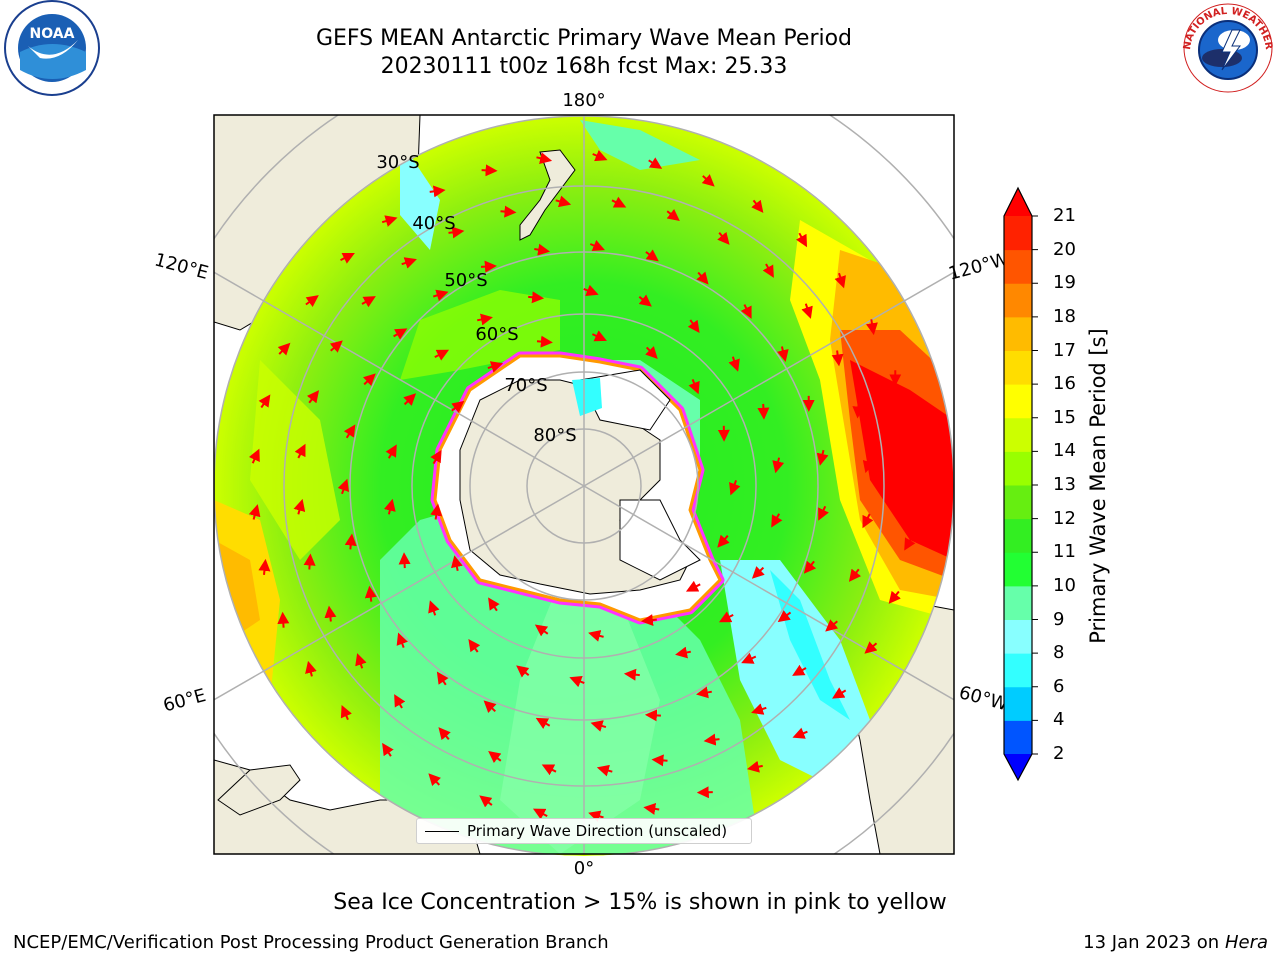  Describe the element at coordinates (583, 100) in the screenshot. I see `lon-label-180: 180°` at that location.